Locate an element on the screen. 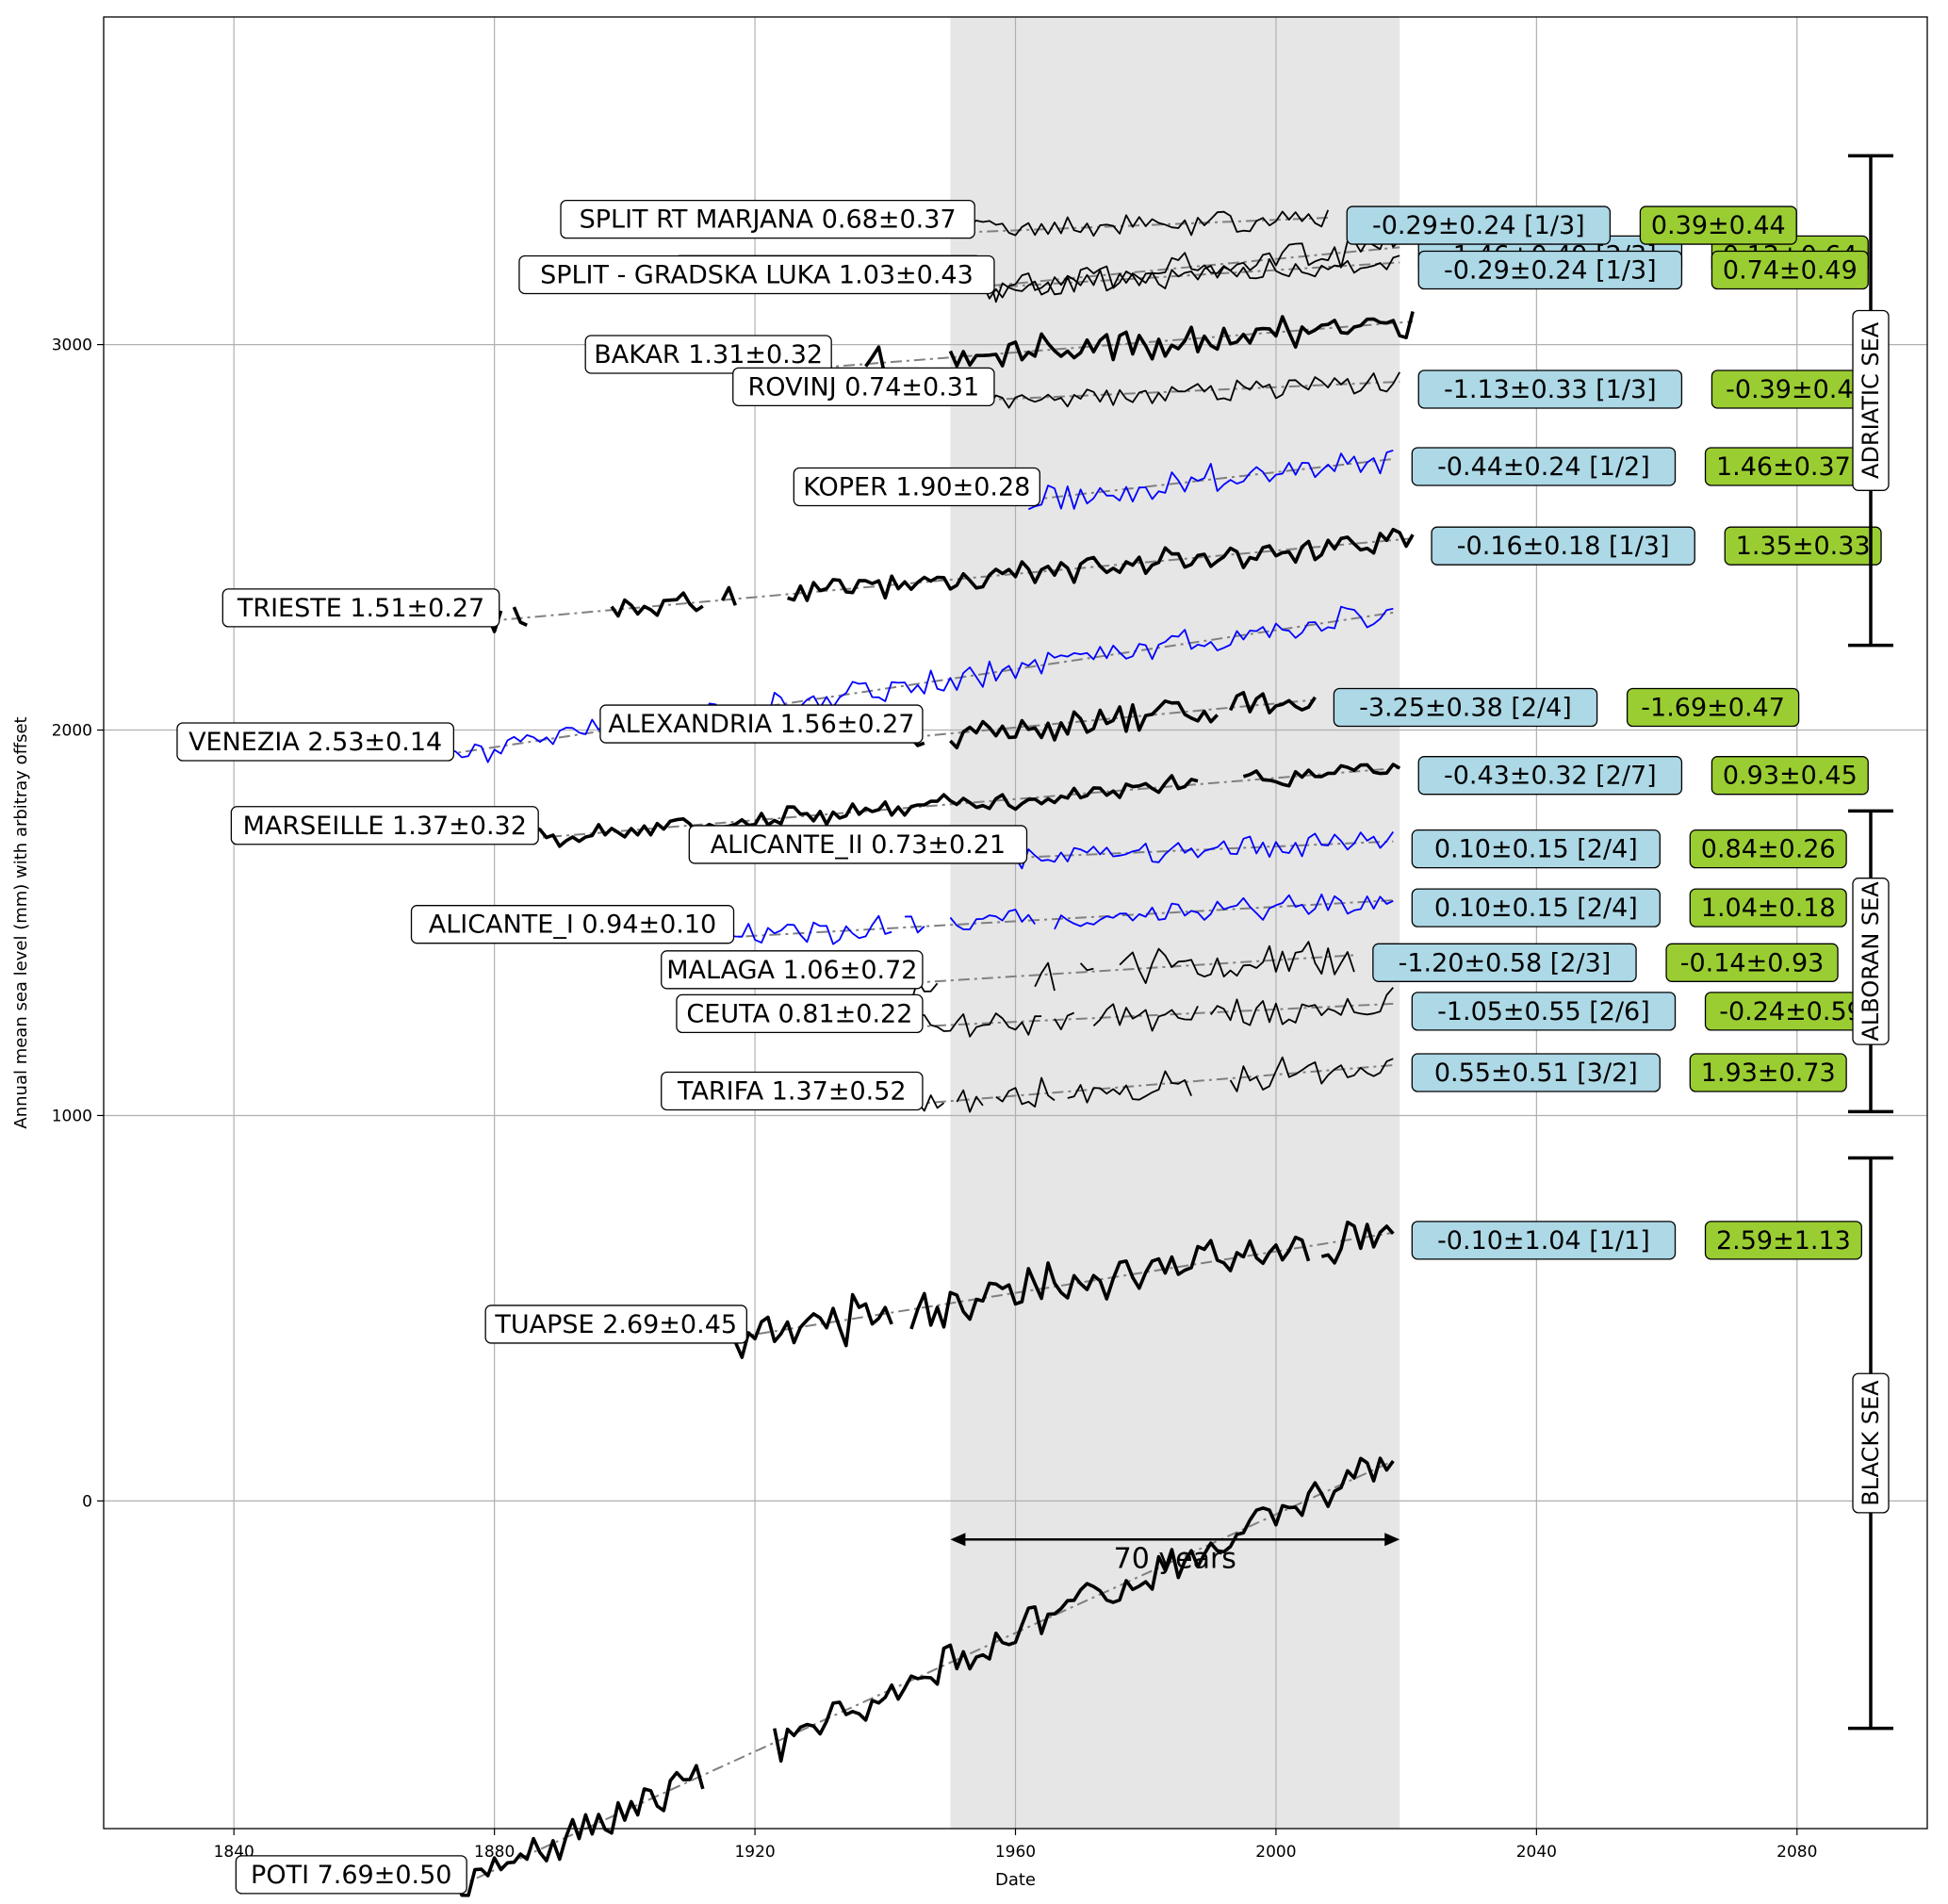  x-axis-title: Date is located at coordinates (1015, 1880).